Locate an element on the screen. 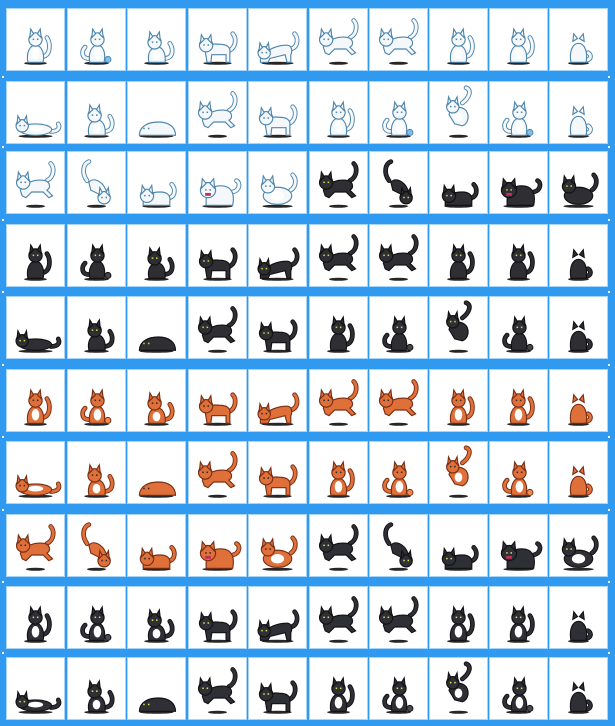  sprite-cell-white-sit-tall is located at coordinates (35, 39).